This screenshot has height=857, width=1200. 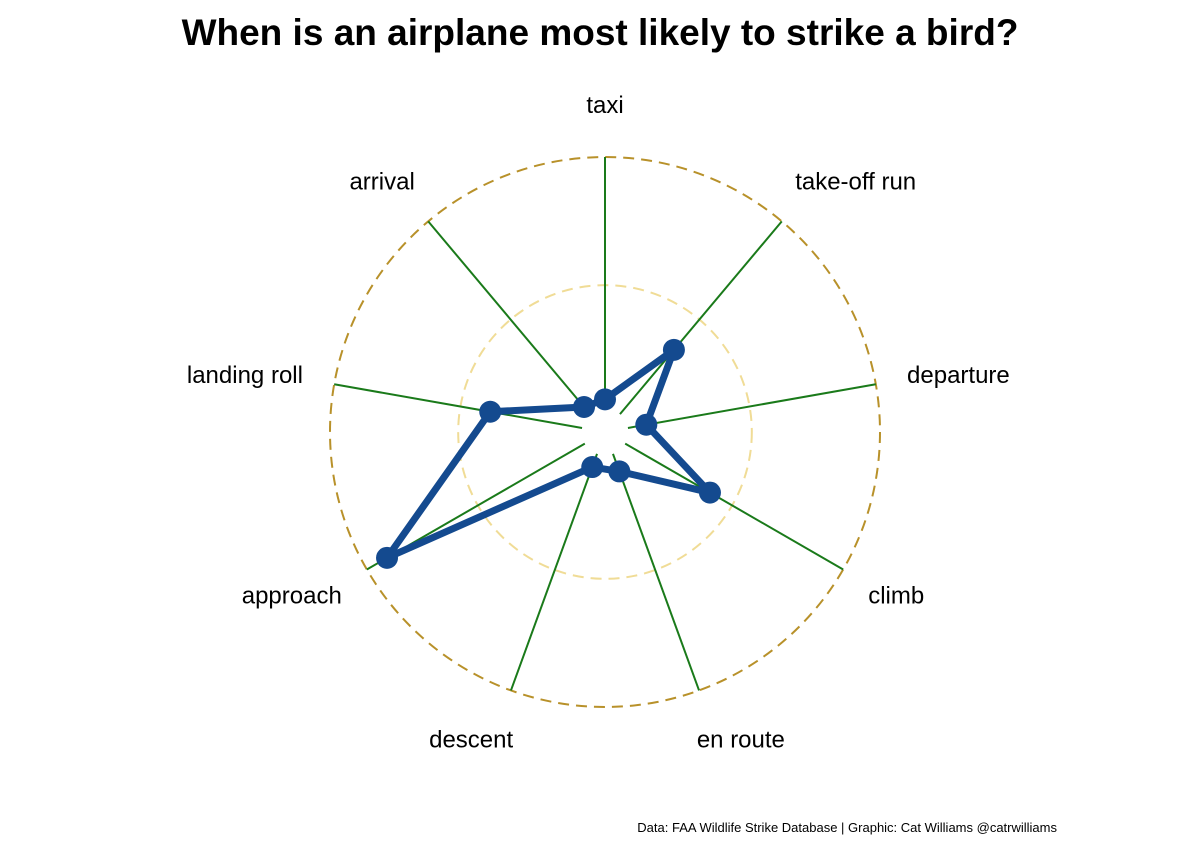 I want to click on axis-label-arrival: arrival, so click(x=381, y=182).